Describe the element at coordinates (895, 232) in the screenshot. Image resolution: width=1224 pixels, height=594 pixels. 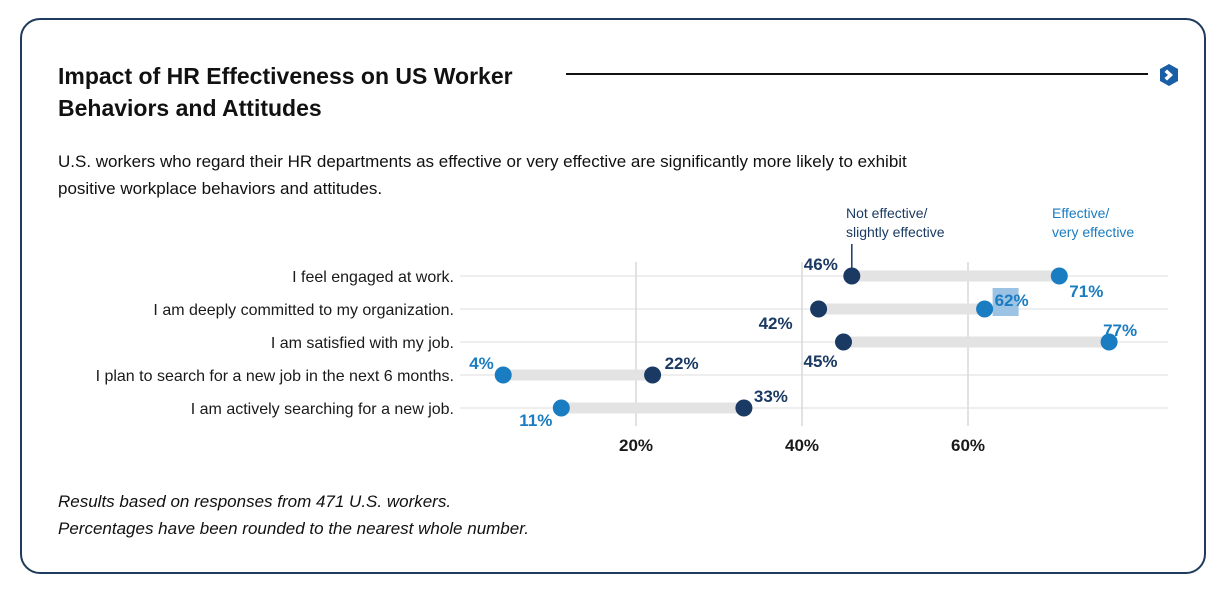
I see `legend-label-not-effective: slightly effective` at that location.